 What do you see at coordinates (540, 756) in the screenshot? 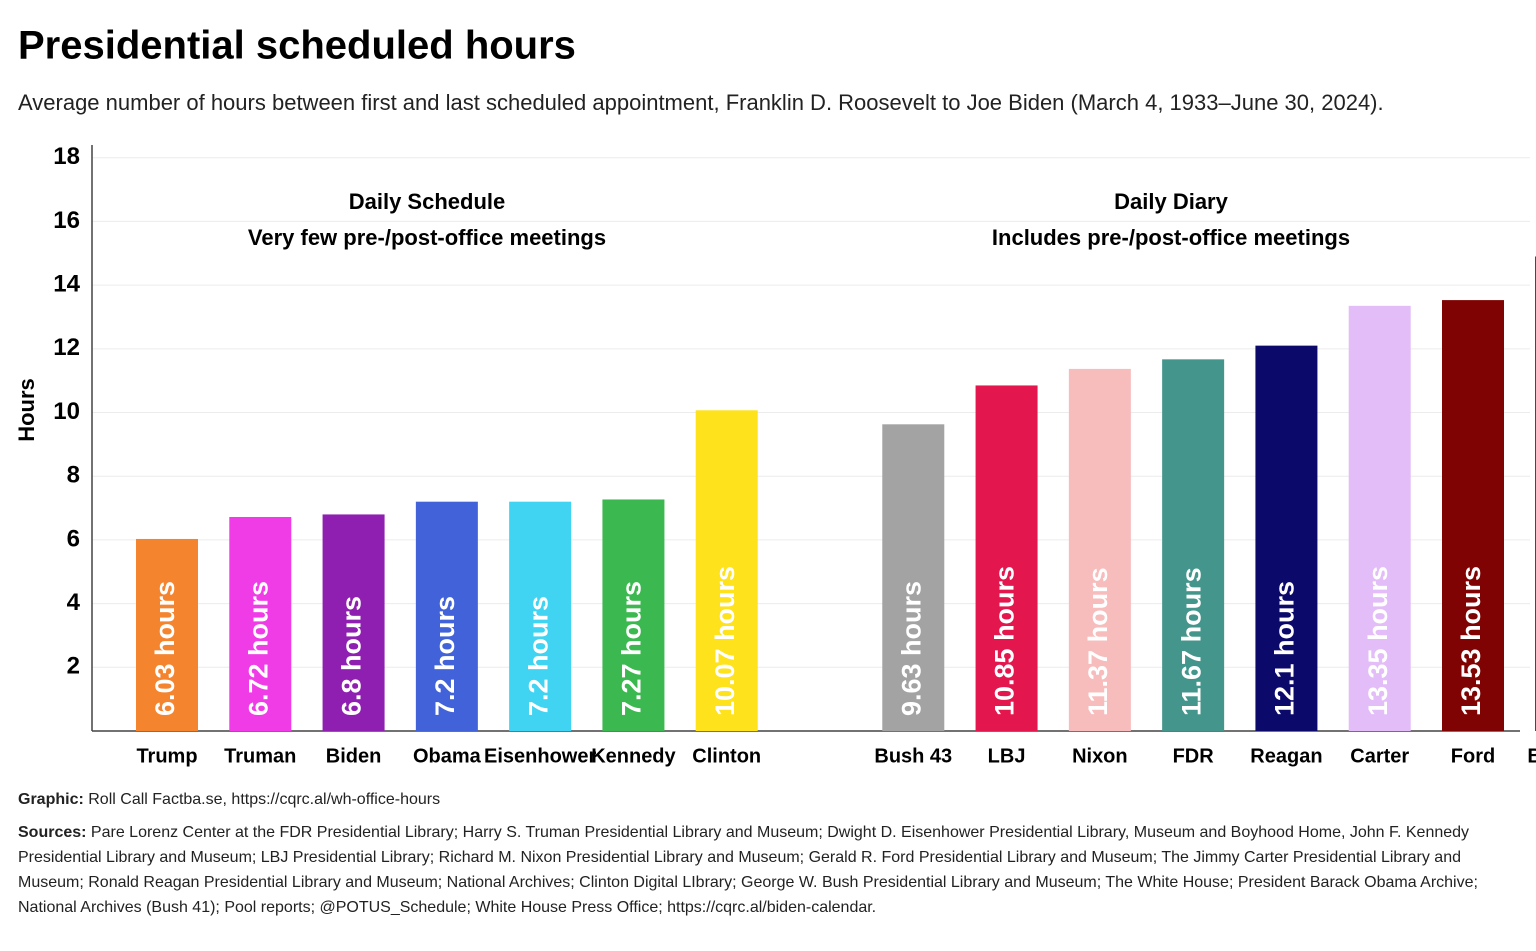
I see `x-tick-label: Eisenhower` at bounding box center [540, 756].